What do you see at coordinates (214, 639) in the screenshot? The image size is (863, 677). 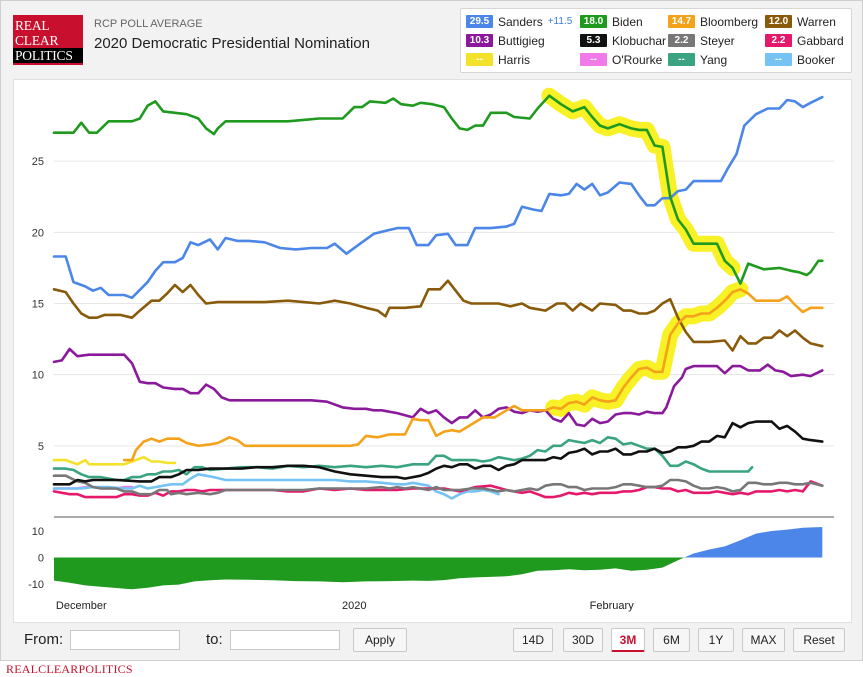 I see `to-label: to:` at bounding box center [214, 639].